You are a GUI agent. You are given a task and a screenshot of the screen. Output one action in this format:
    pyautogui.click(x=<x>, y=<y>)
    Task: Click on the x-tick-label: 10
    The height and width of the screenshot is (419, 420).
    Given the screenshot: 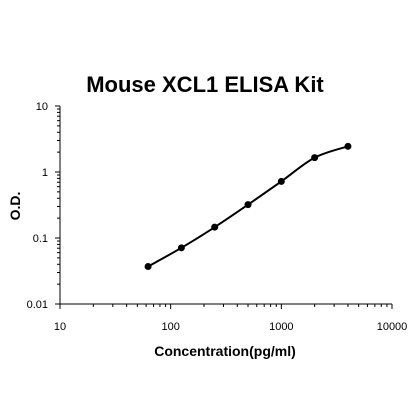 What is the action you would take?
    pyautogui.click(x=60, y=327)
    